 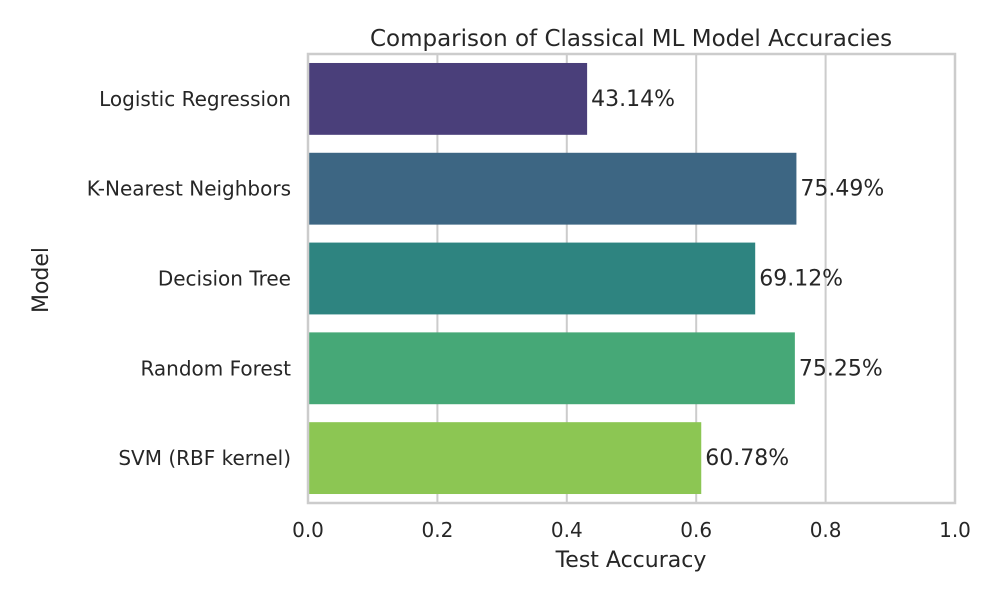 What do you see at coordinates (204, 458) in the screenshot?
I see `y-tick-label: SVM (RBF kernel)` at bounding box center [204, 458].